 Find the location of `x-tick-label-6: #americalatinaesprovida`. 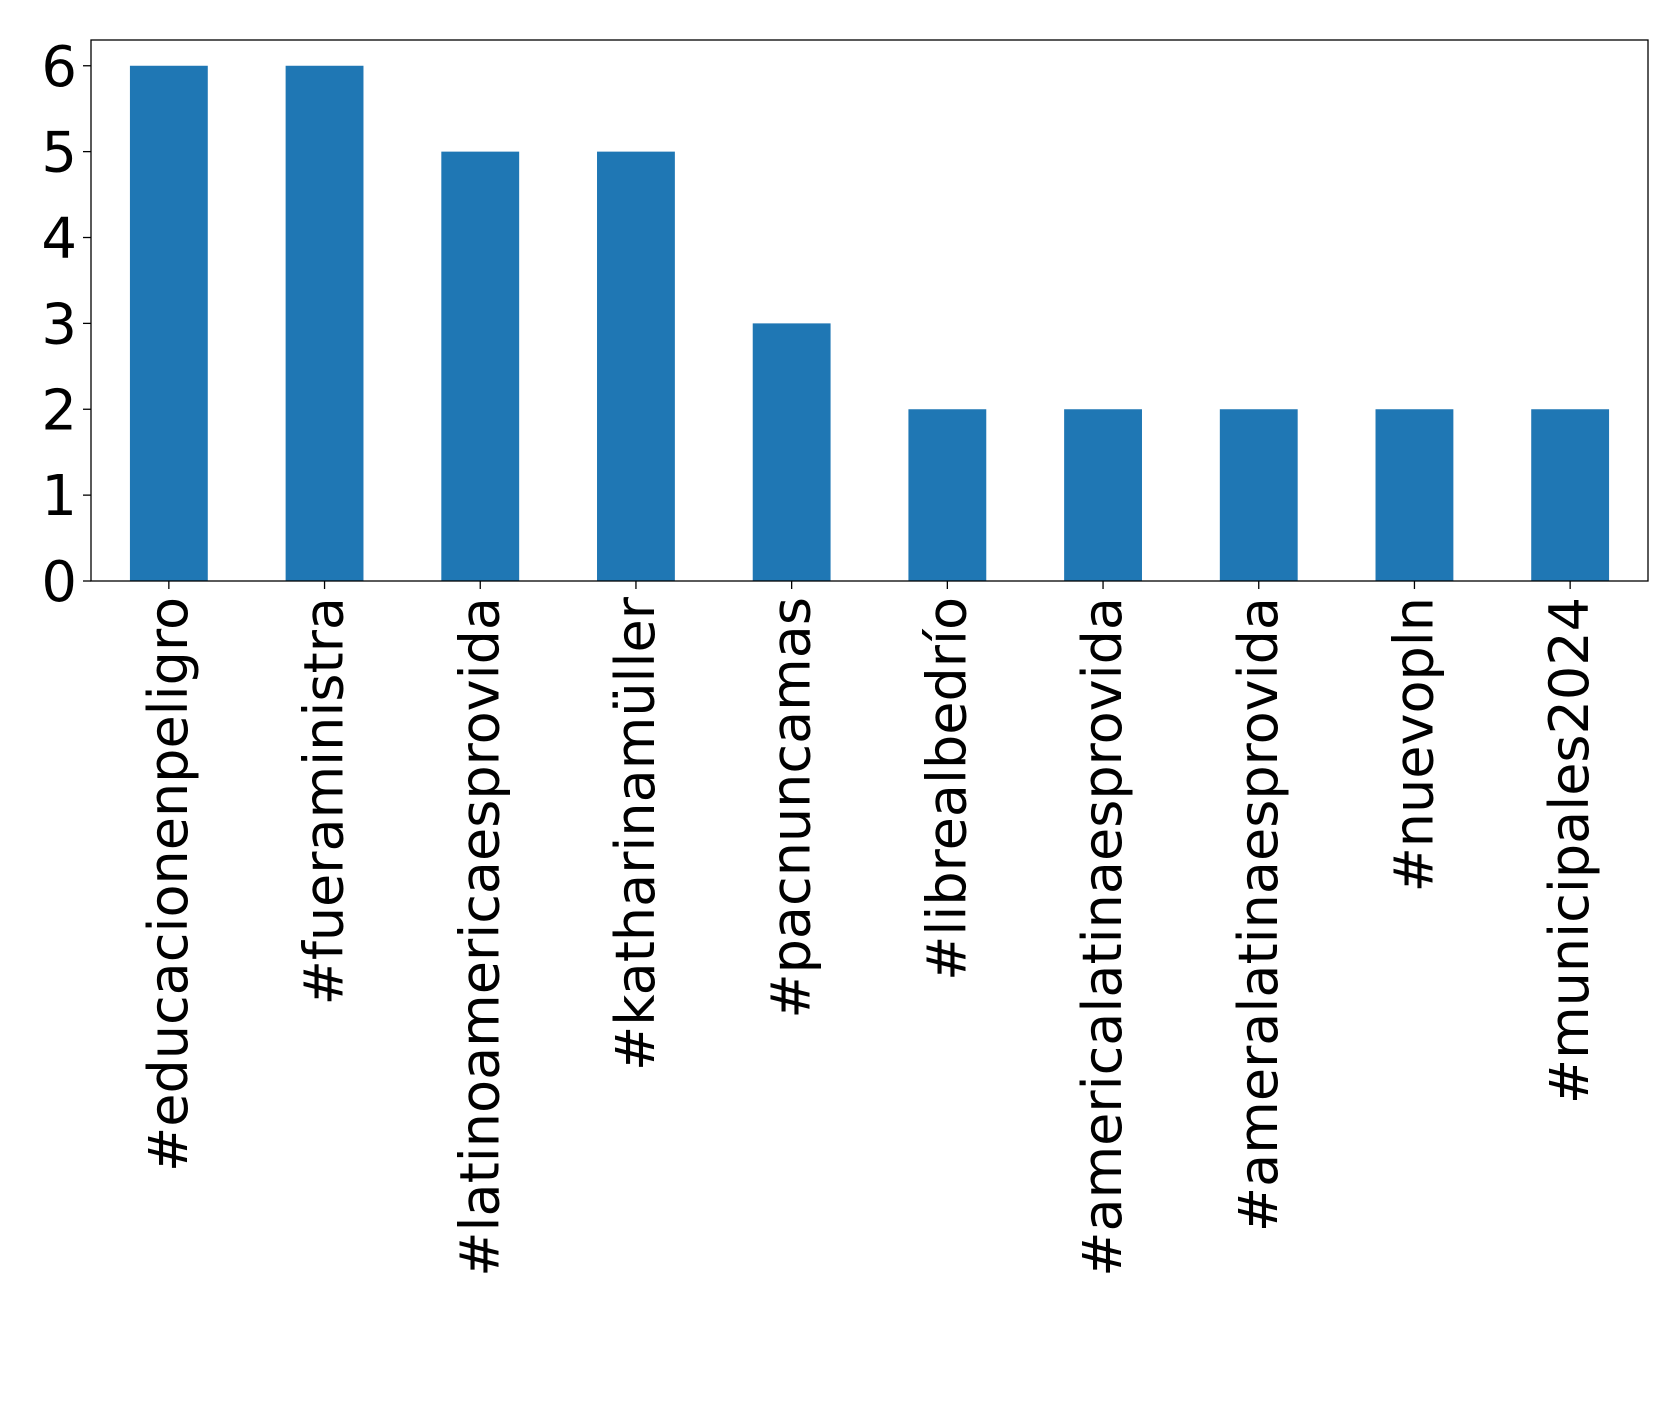

x-tick-label-6: #americalatinaesprovida is located at coordinates (1102, 937).